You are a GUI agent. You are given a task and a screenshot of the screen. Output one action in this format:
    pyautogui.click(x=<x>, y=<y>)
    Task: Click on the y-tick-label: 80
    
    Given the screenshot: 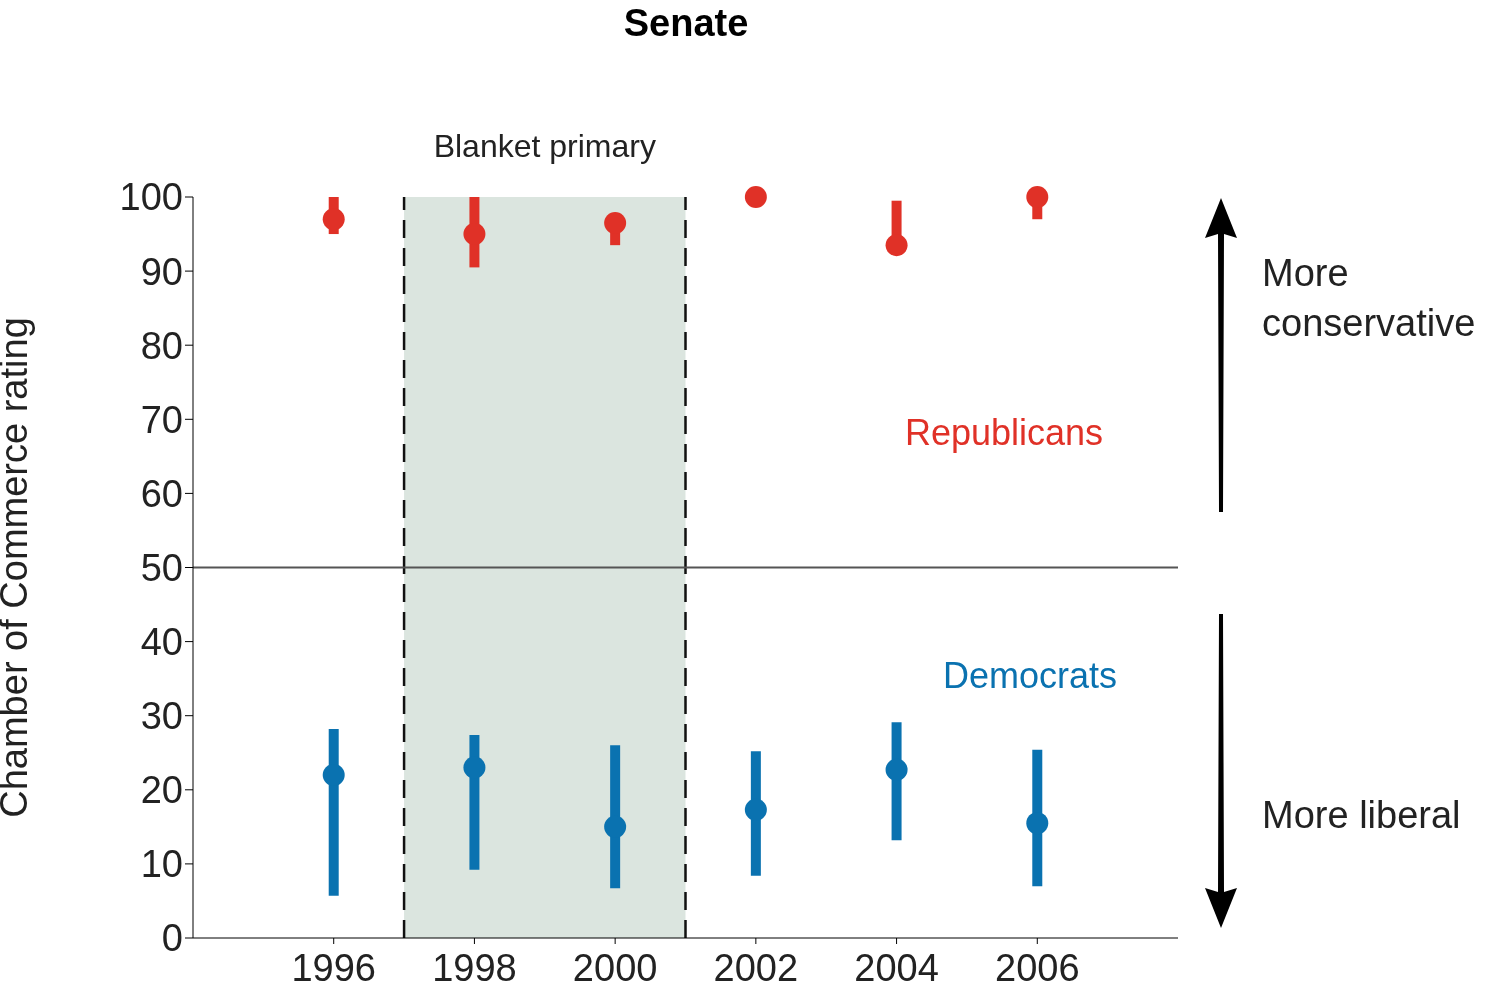 What is the action you would take?
    pyautogui.click(x=161, y=345)
    